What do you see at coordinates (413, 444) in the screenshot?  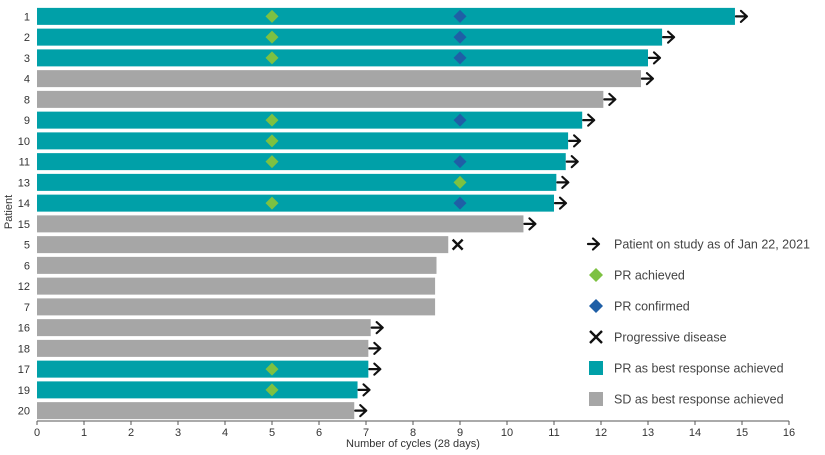 I see `x-axis-title: Number of cycles (28 days)` at bounding box center [413, 444].